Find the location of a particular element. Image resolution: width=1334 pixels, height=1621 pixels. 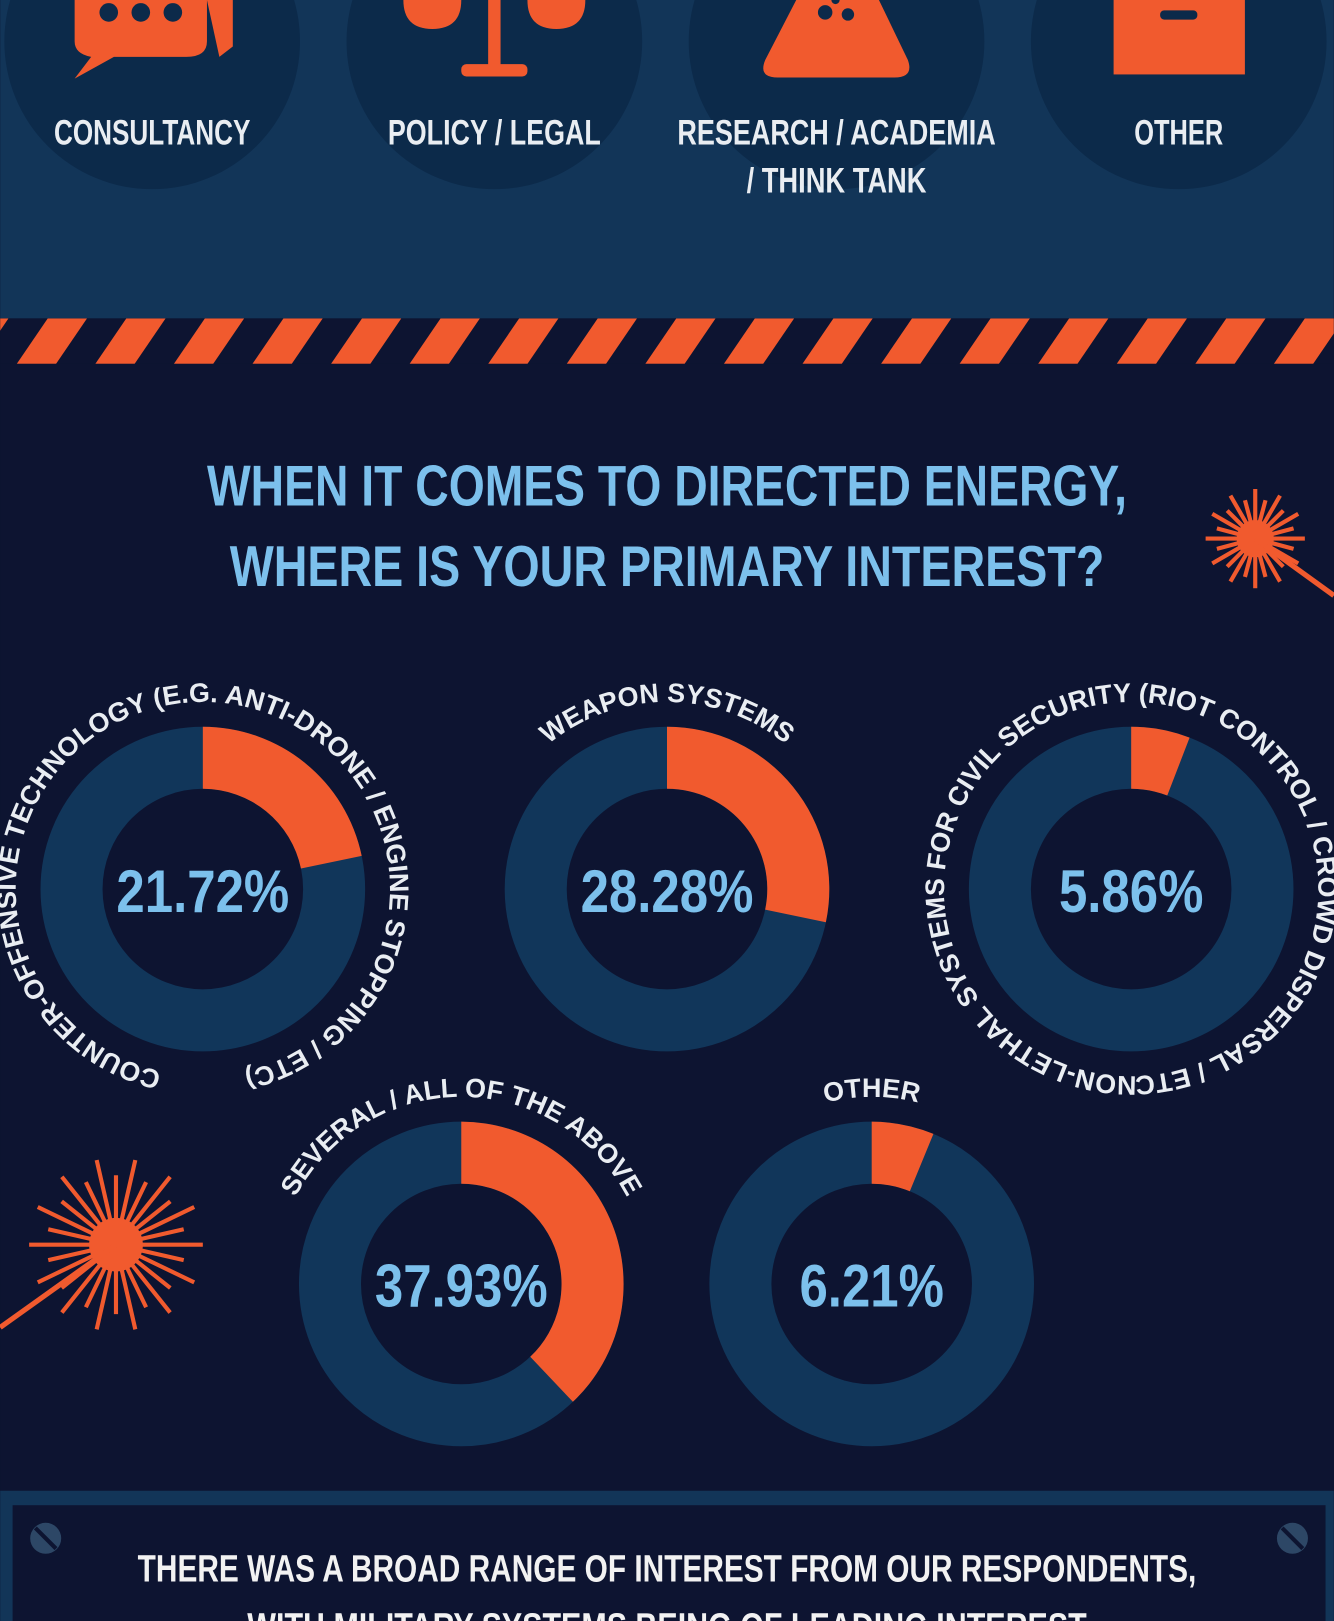

role-label: RESEARCH / ACADEMIA is located at coordinates (836, 133).